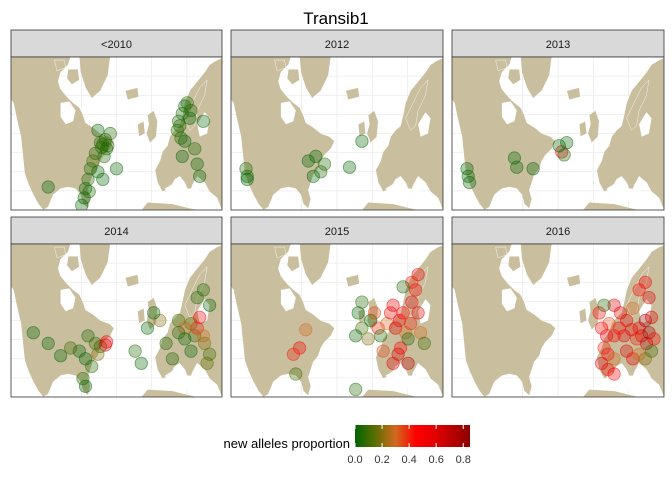 This screenshot has height=480, width=672. Describe the element at coordinates (337, 45) in the screenshot. I see `facet-strip-label: 2012` at that location.